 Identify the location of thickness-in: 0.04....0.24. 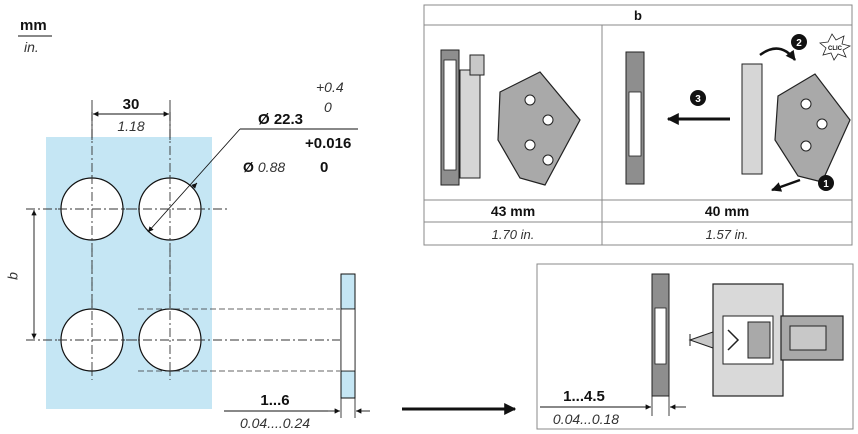
(275, 423).